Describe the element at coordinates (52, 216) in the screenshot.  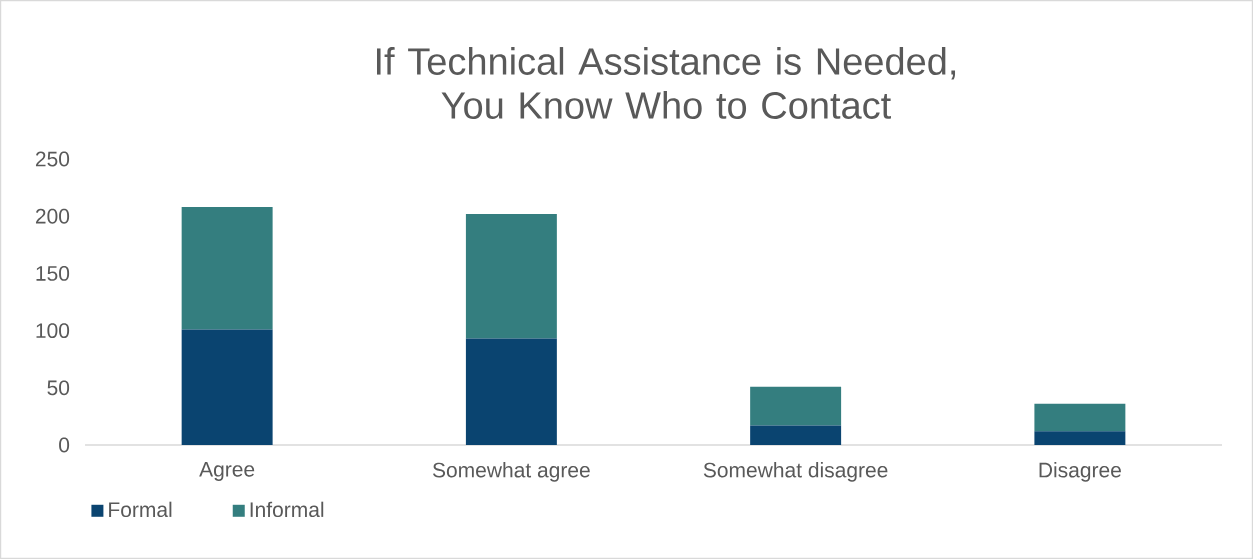
I see `y-tick-label: 200` at that location.